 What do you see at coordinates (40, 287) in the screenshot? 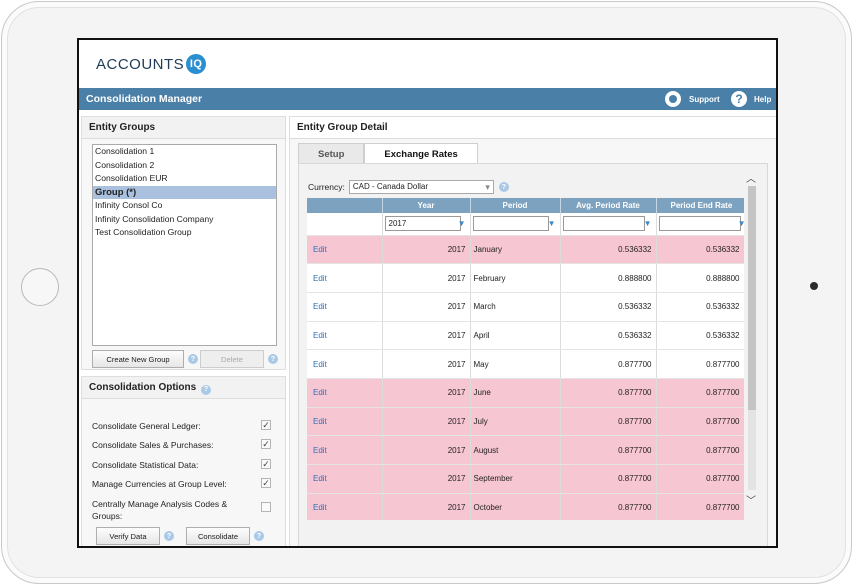
I see `home-button` at bounding box center [40, 287].